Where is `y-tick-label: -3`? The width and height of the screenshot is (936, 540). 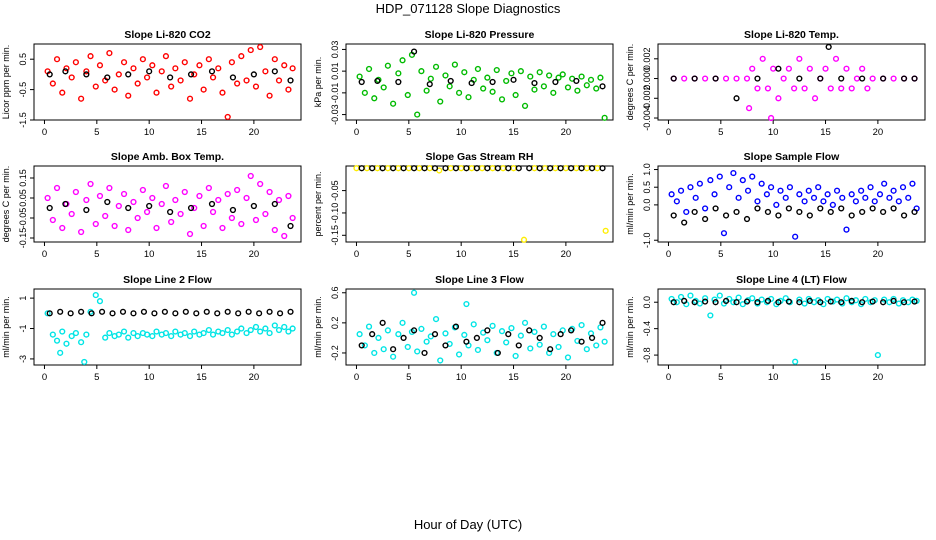 y-tick-label: -3 is located at coordinates (23, 359).